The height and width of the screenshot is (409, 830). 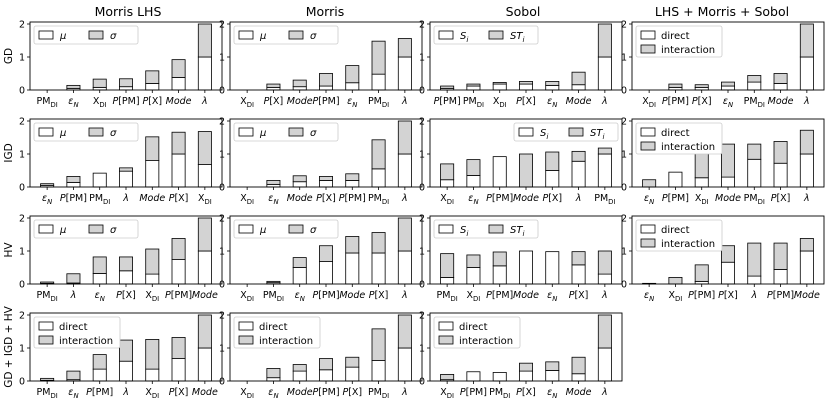 I want to click on legend: Si STi, so click(x=486, y=229).